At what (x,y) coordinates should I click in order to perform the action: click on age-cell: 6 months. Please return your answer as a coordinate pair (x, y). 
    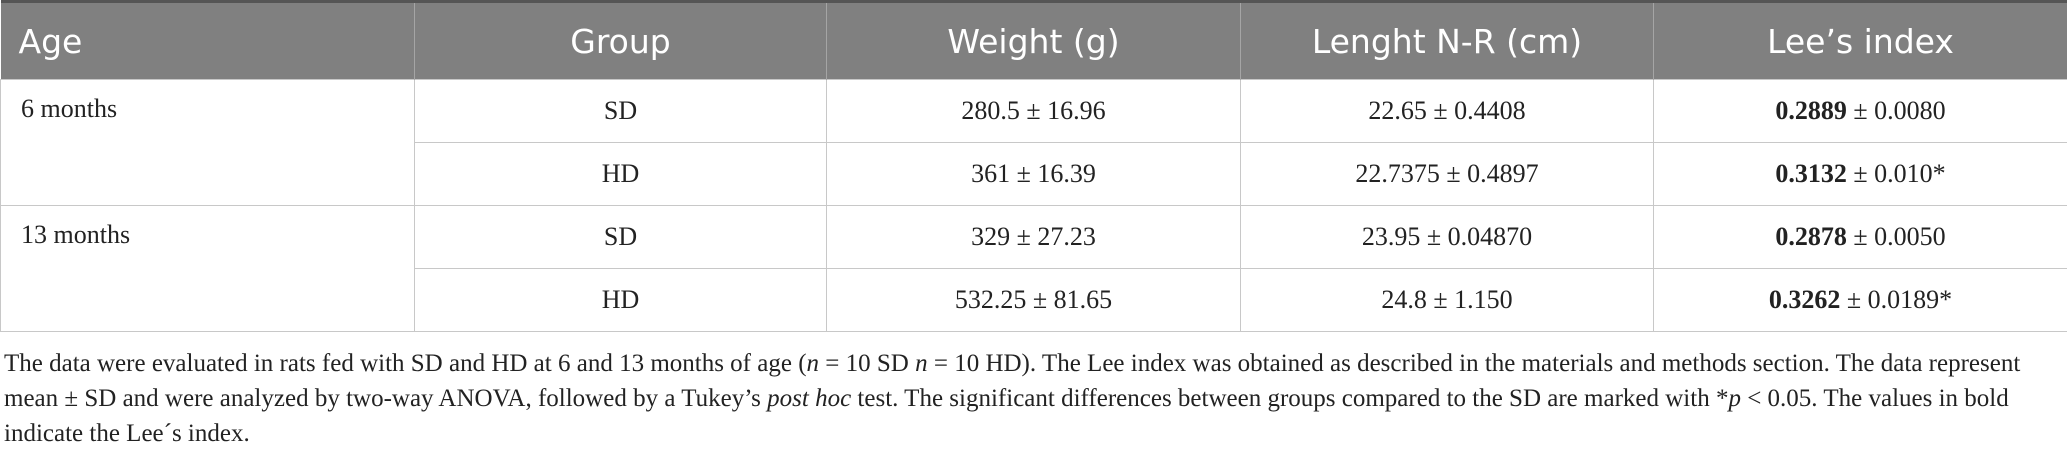
    Looking at the image, I should click on (207, 142).